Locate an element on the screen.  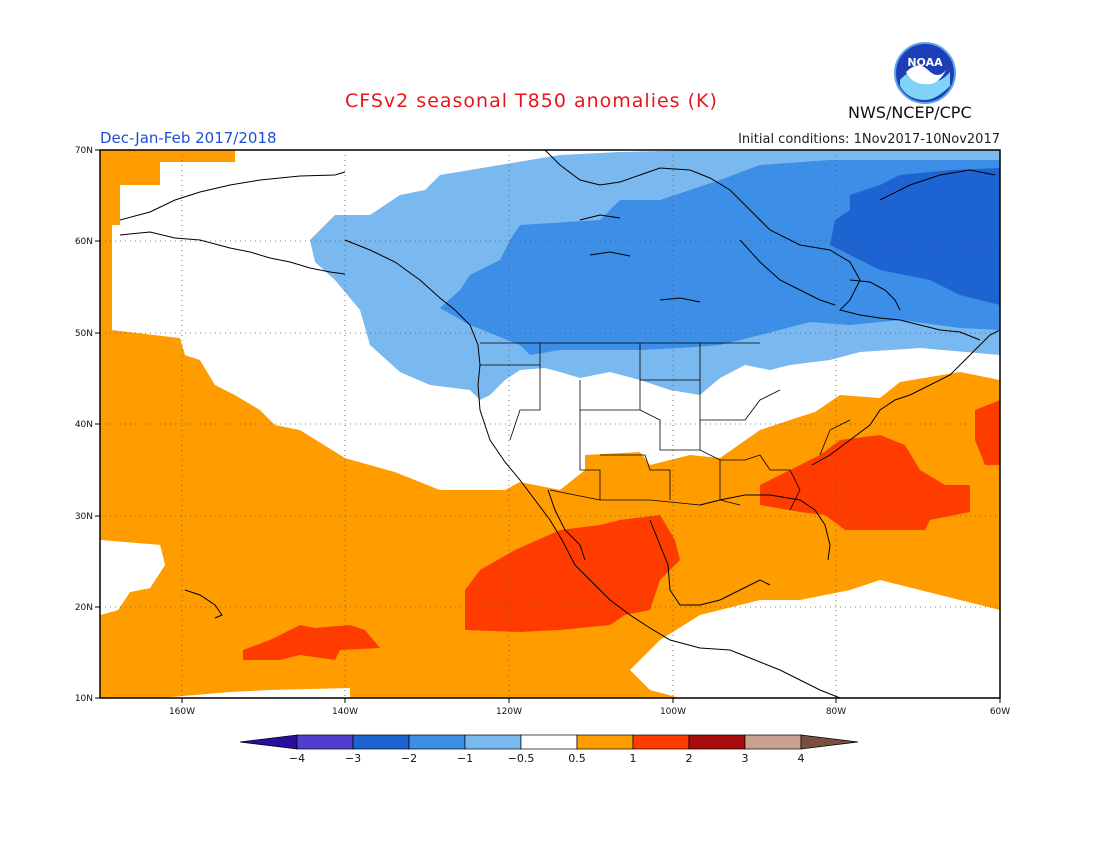
lon-tick-label: 140W is located at coordinates (345, 712).